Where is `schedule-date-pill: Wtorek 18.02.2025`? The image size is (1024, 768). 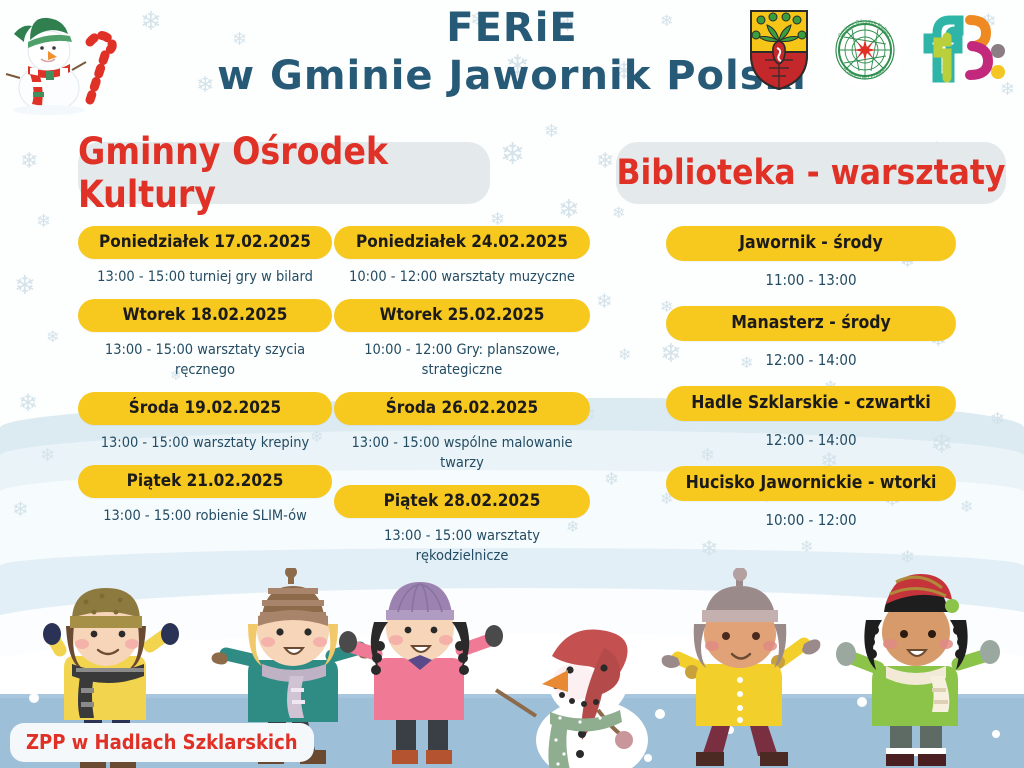 schedule-date-pill: Wtorek 18.02.2025 is located at coordinates (205, 315).